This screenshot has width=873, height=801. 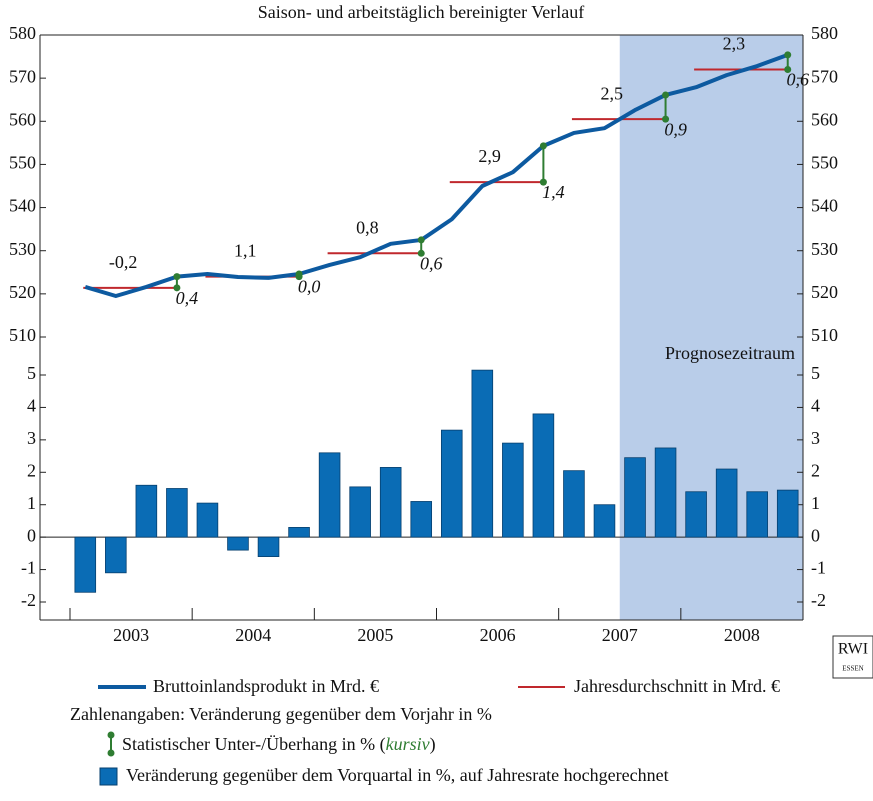 What do you see at coordinates (22, 119) in the screenshot?
I see `y-tick-label: 560` at bounding box center [22, 119].